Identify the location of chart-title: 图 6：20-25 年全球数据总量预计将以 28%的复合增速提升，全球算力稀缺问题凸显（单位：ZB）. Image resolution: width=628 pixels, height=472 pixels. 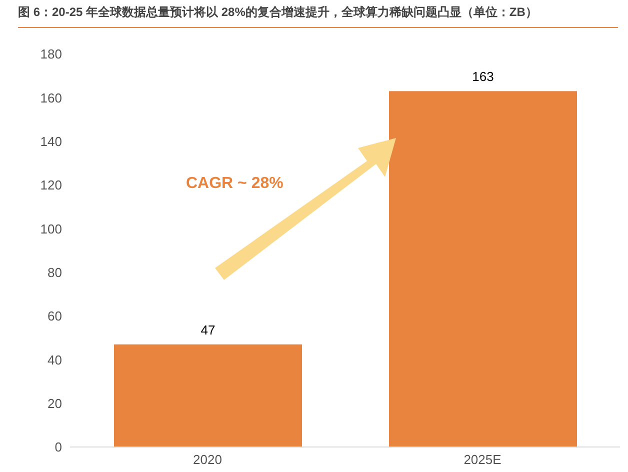
(318, 16).